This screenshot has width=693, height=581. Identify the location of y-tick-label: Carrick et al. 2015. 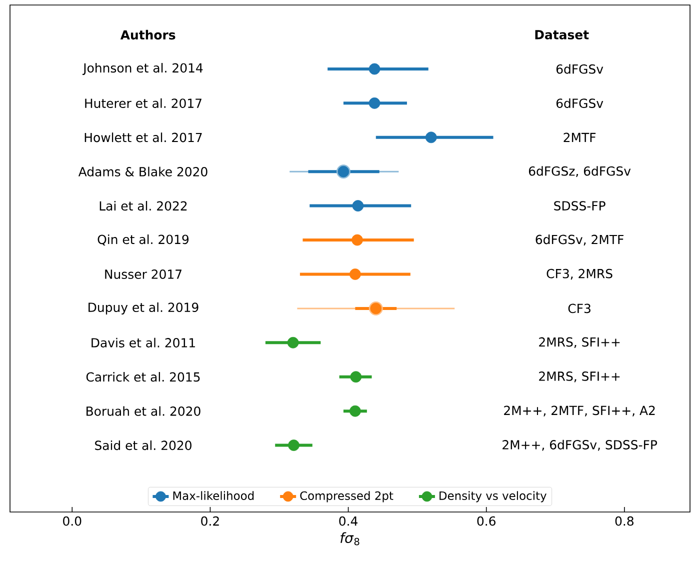
(143, 377).